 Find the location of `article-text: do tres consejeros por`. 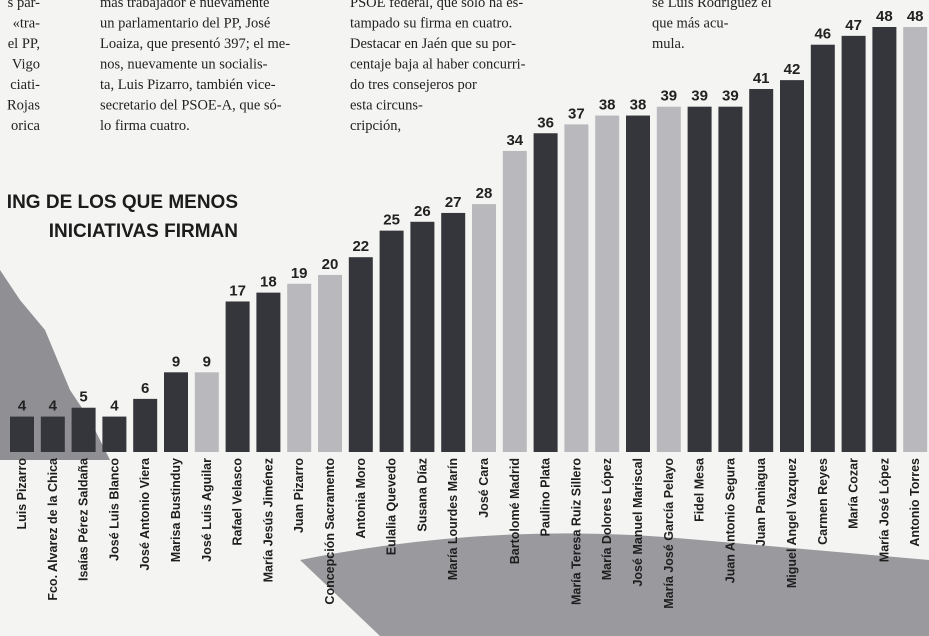

article-text: do tres consejeros por is located at coordinates (413, 85).